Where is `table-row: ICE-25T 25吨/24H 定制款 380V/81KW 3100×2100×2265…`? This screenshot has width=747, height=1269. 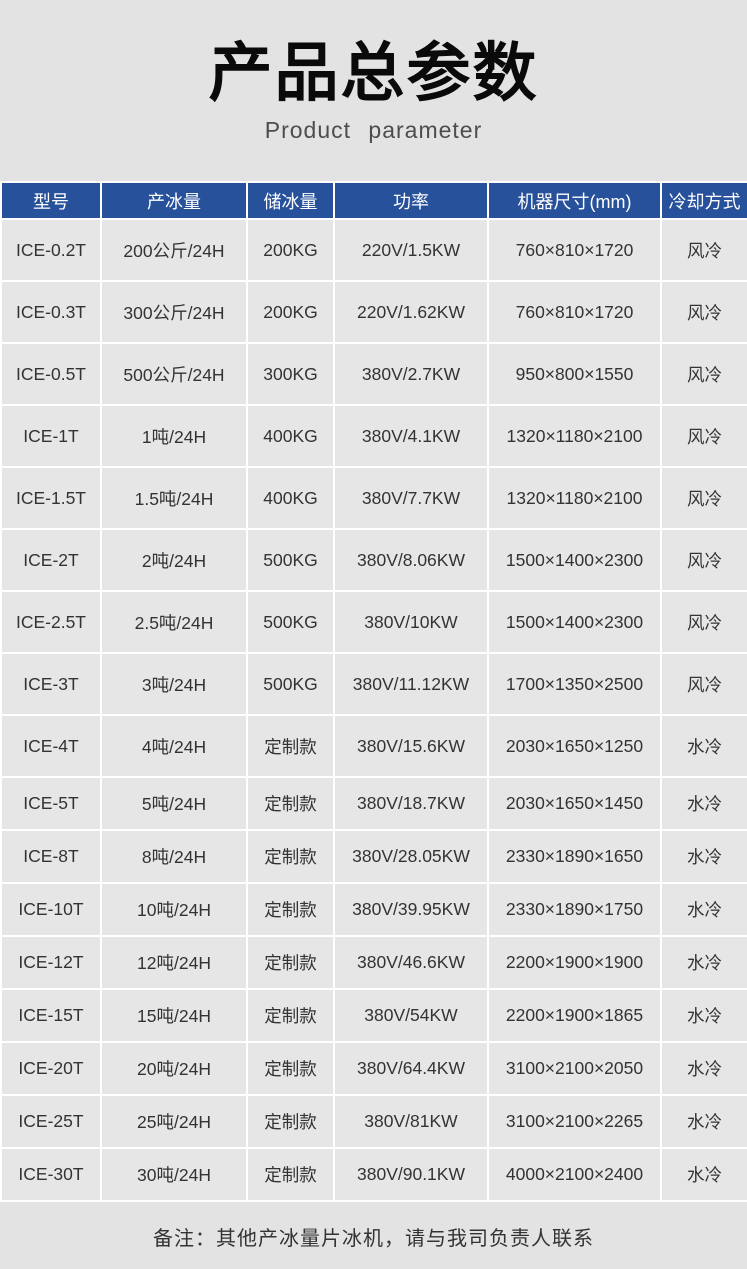 table-row: ICE-25T 25吨/24H 定制款 380V/81KW 3100×2100×2265… is located at coordinates (373, 1121).